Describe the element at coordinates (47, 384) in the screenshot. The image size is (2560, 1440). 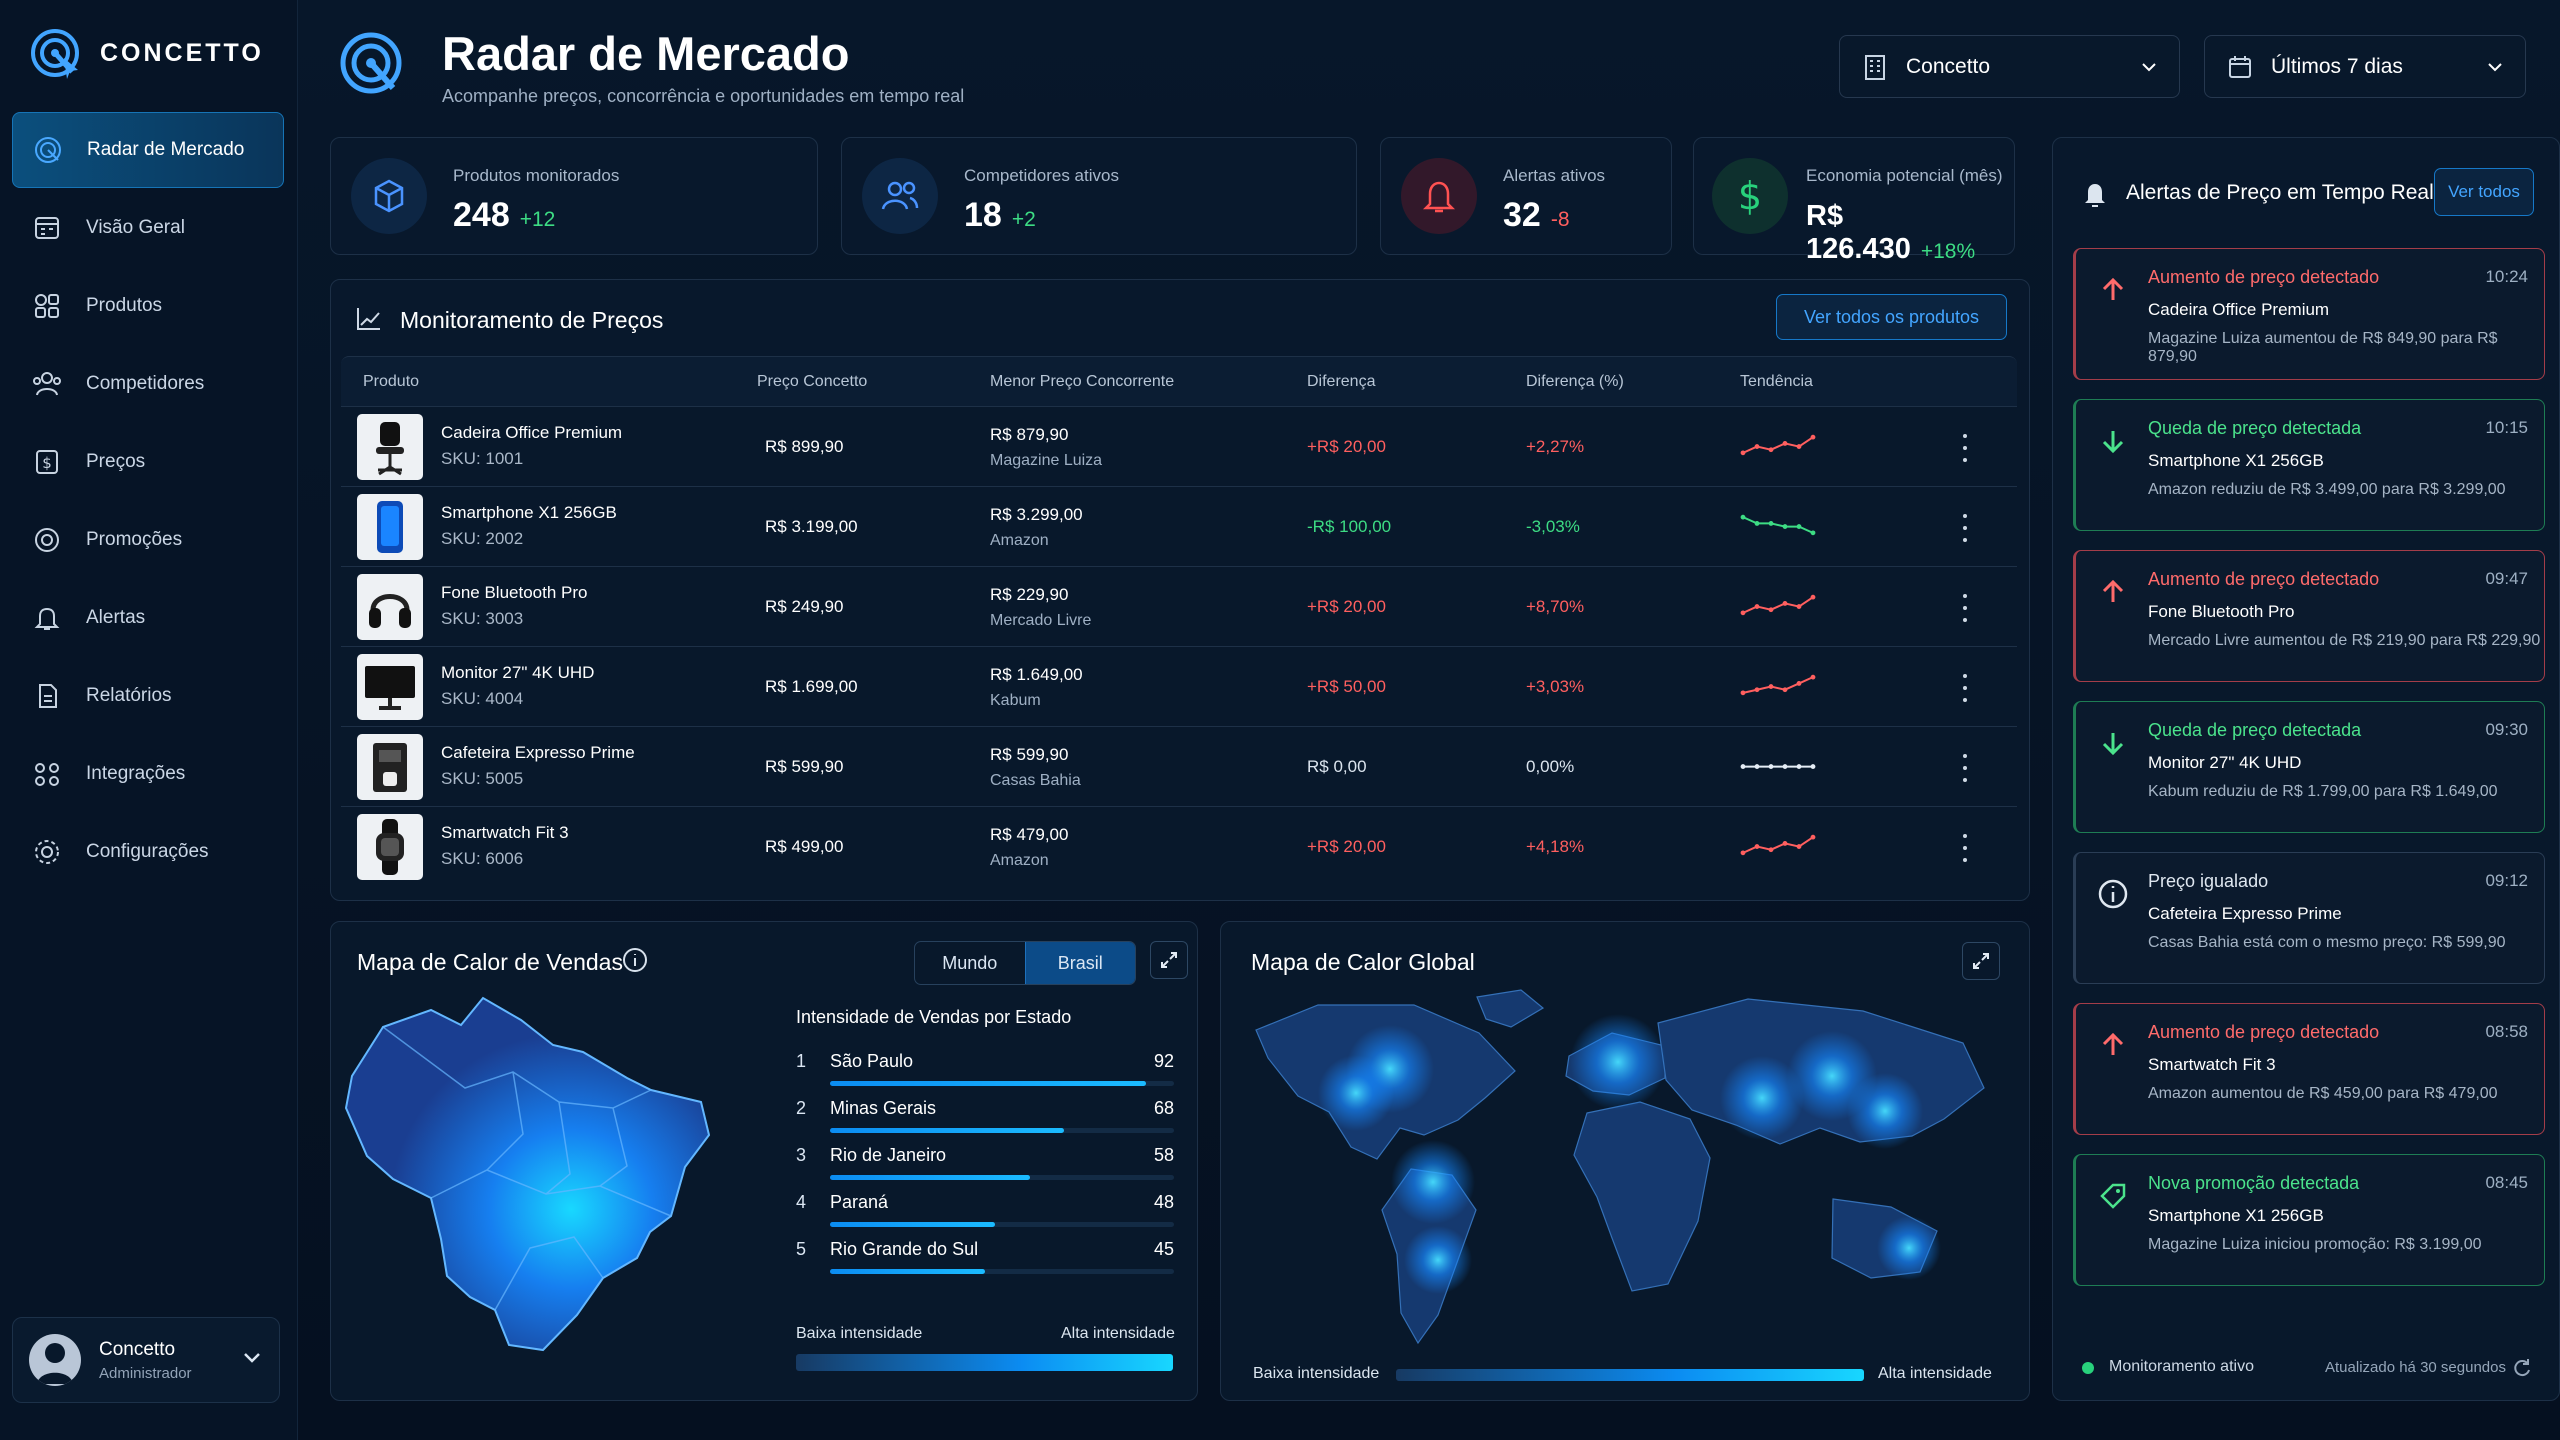
I see `users-icon` at that location.